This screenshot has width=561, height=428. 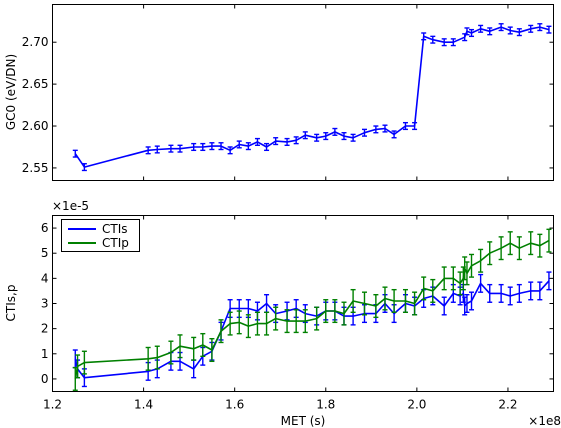 I want to click on legend: CTIs CTIp, so click(x=100, y=235).